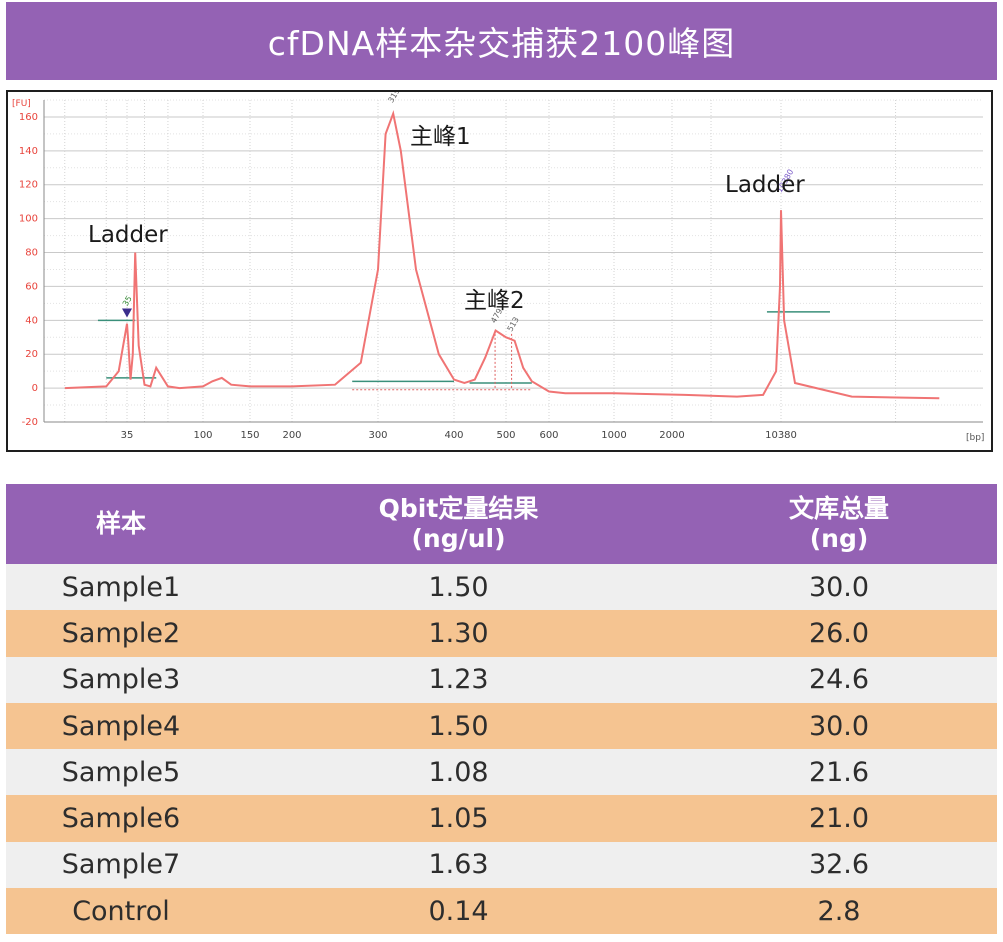 This screenshot has height=942, width=1003. I want to click on cell-sample: Sample7, so click(121, 865).